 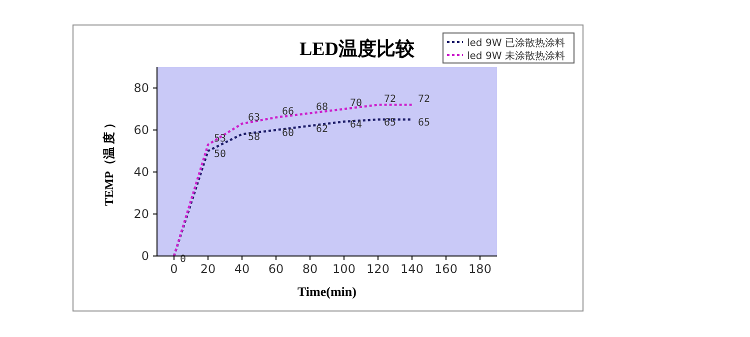 I want to click on x-tick-label: 20, so click(x=208, y=269).